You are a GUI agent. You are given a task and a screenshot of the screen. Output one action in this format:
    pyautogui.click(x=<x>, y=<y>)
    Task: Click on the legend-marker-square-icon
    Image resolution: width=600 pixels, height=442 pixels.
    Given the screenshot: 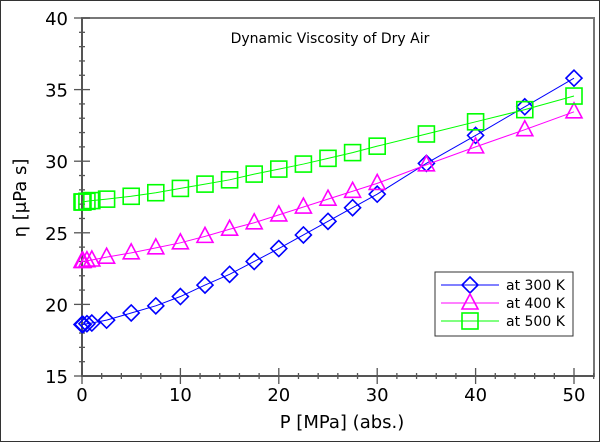 What is the action you would take?
    pyautogui.click(x=470, y=321)
    